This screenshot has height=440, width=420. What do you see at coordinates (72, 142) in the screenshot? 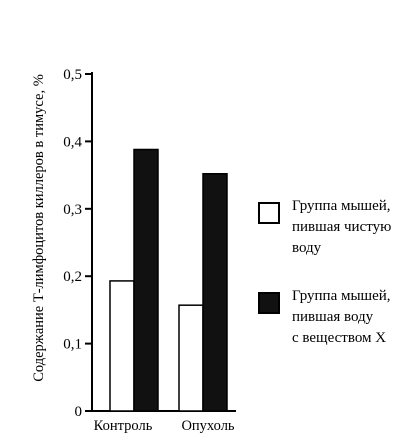
I see `y-tick-label: 0,4` at bounding box center [72, 142].